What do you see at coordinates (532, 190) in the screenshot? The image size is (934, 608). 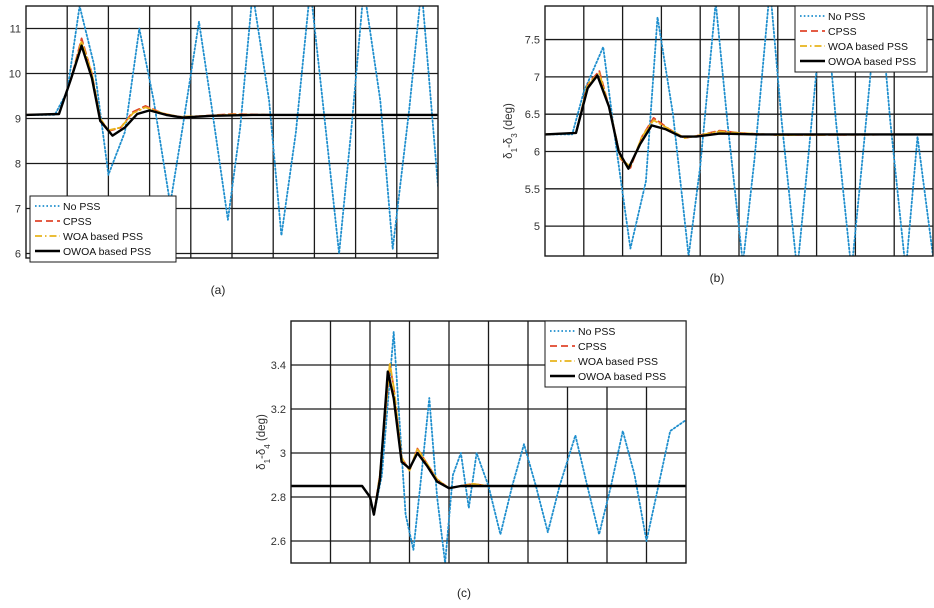 I see `y-tick-label: 5.5` at bounding box center [532, 190].